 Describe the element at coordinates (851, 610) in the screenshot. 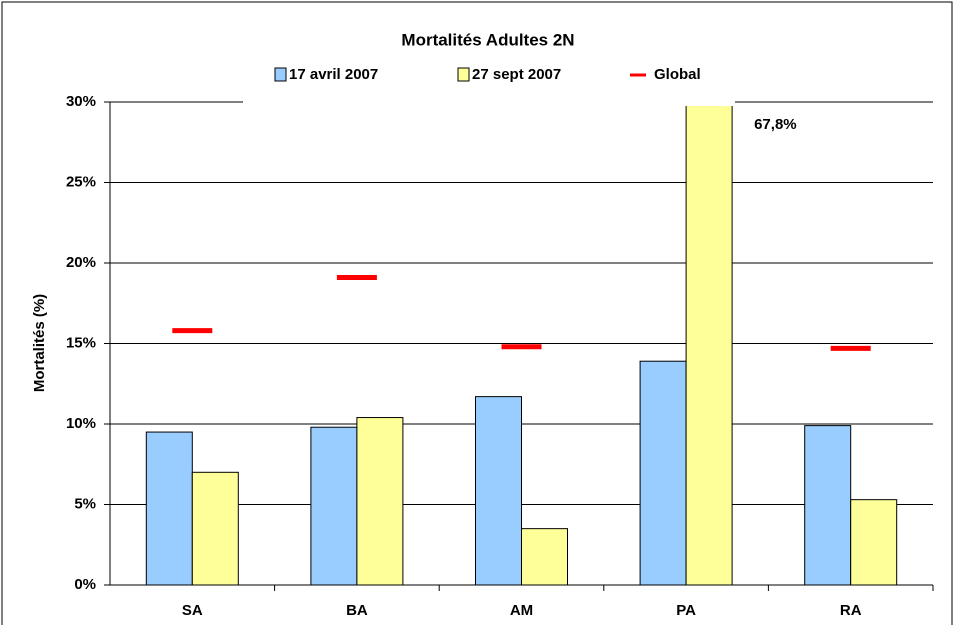

I see `x-tick-label: RA` at that location.